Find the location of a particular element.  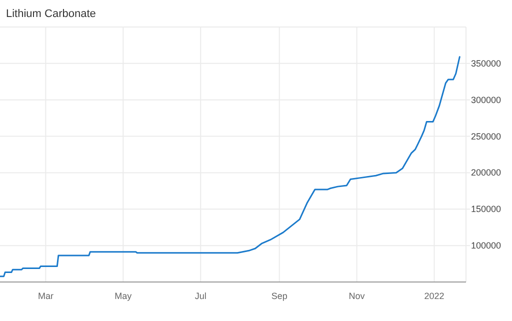

y-tick-label: 350000 is located at coordinates (486, 63).